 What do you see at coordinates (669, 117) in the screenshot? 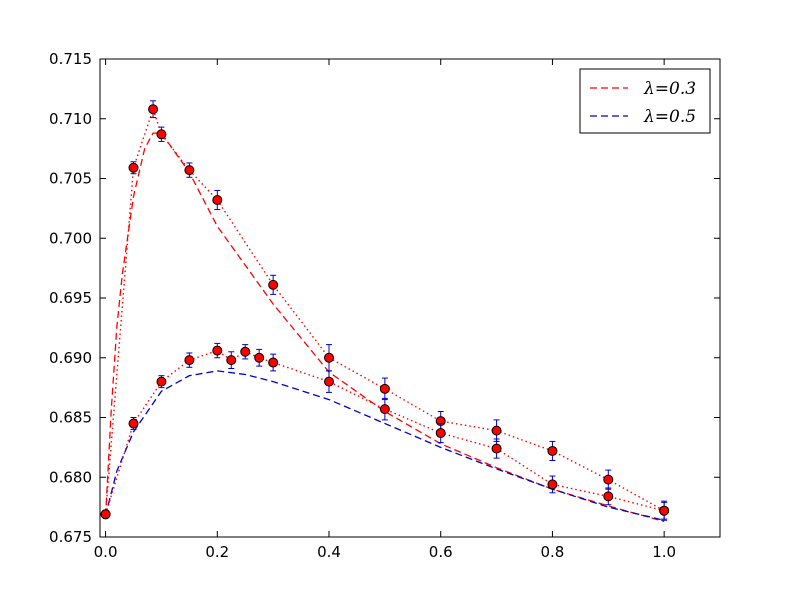
I see `legend-label: λ=0.5` at bounding box center [669, 117].